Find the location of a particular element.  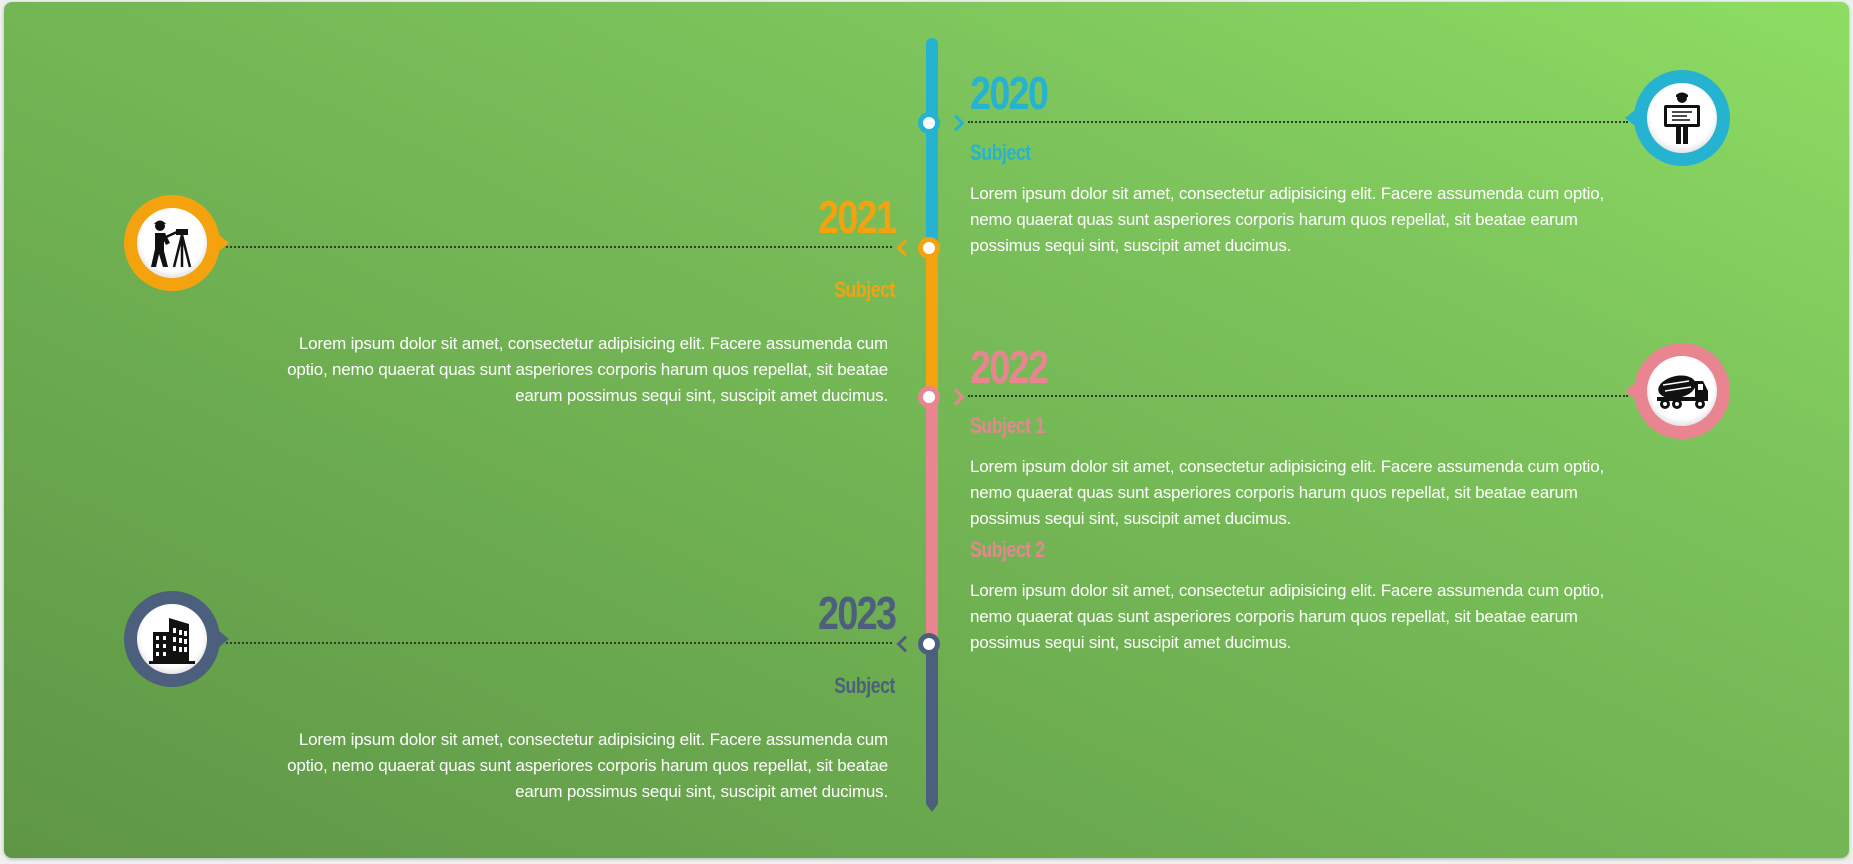

year-2020: 2020 is located at coordinates (1009, 93).